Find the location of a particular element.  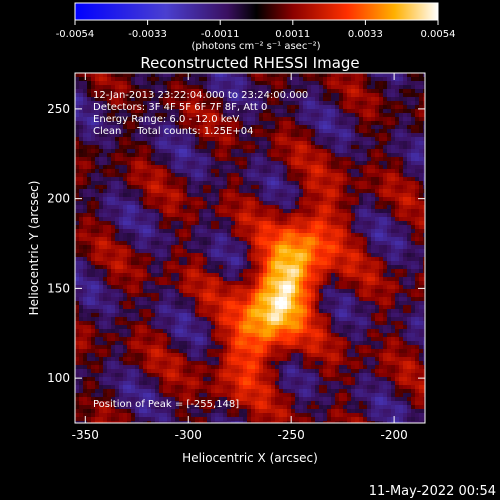

x-tick-label: -250 is located at coordinates (291, 435).